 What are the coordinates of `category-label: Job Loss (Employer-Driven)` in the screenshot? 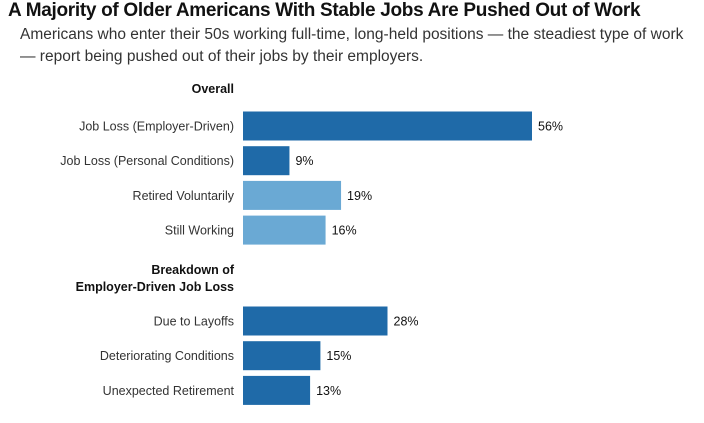 It's located at (156, 127).